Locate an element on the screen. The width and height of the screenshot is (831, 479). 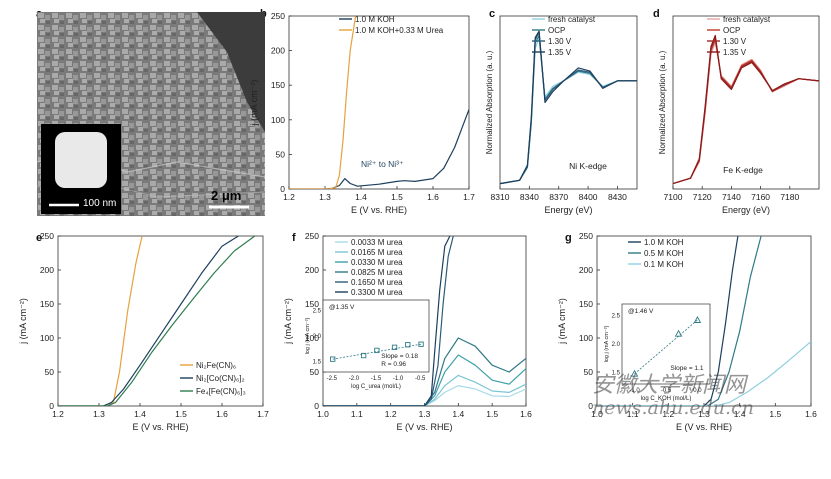
panel-label-g: g is located at coordinates (568, 238).